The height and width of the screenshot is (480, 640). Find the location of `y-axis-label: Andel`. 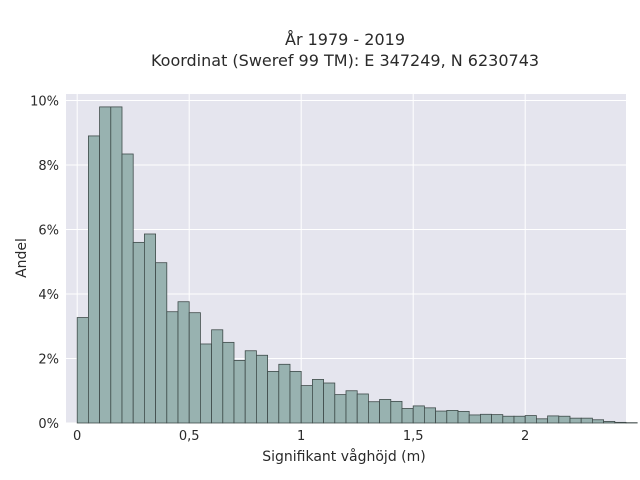

y-axis-label: Andel is located at coordinates (22, 258).